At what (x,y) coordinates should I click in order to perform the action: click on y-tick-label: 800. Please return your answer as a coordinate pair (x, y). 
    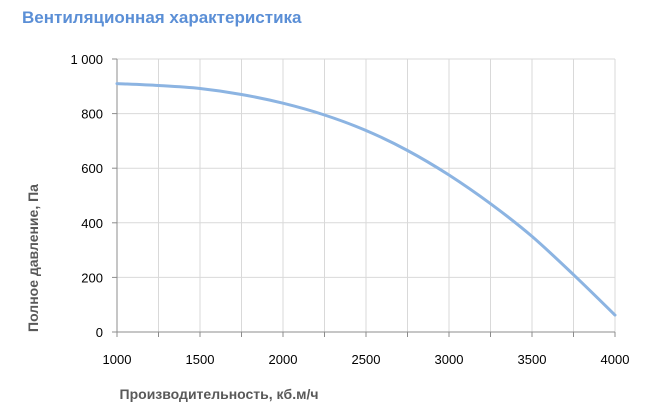
    Looking at the image, I should click on (92, 114).